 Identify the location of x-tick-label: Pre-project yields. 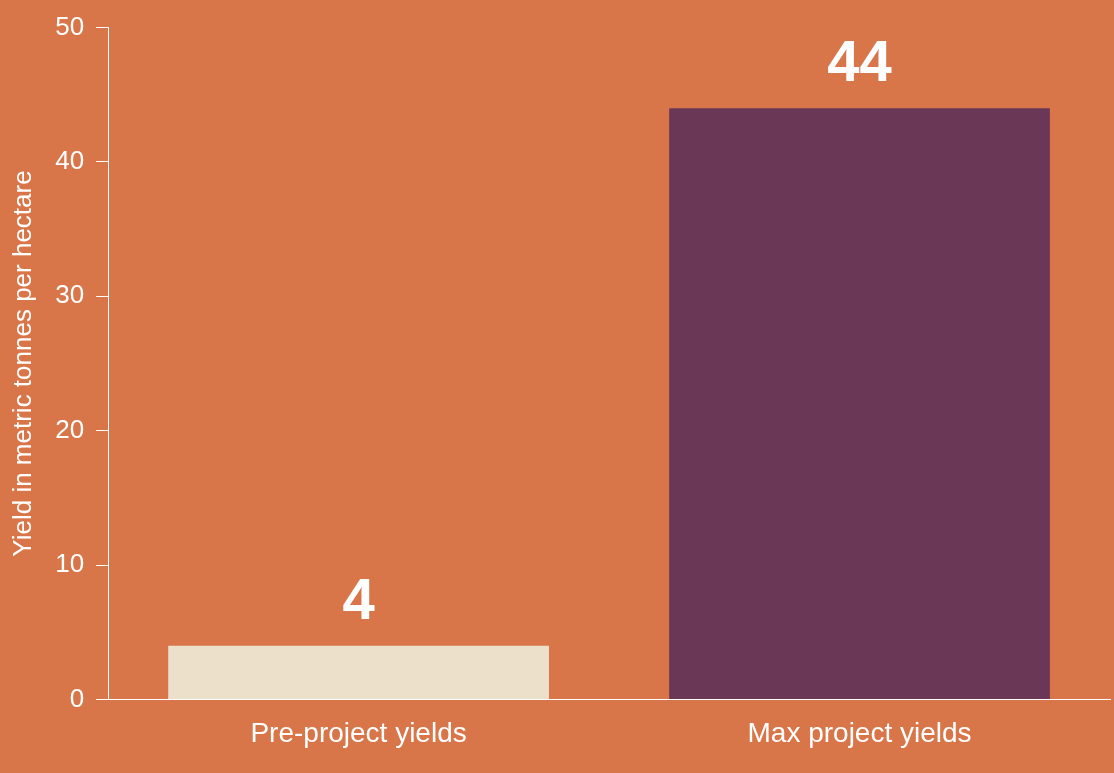
(358, 732).